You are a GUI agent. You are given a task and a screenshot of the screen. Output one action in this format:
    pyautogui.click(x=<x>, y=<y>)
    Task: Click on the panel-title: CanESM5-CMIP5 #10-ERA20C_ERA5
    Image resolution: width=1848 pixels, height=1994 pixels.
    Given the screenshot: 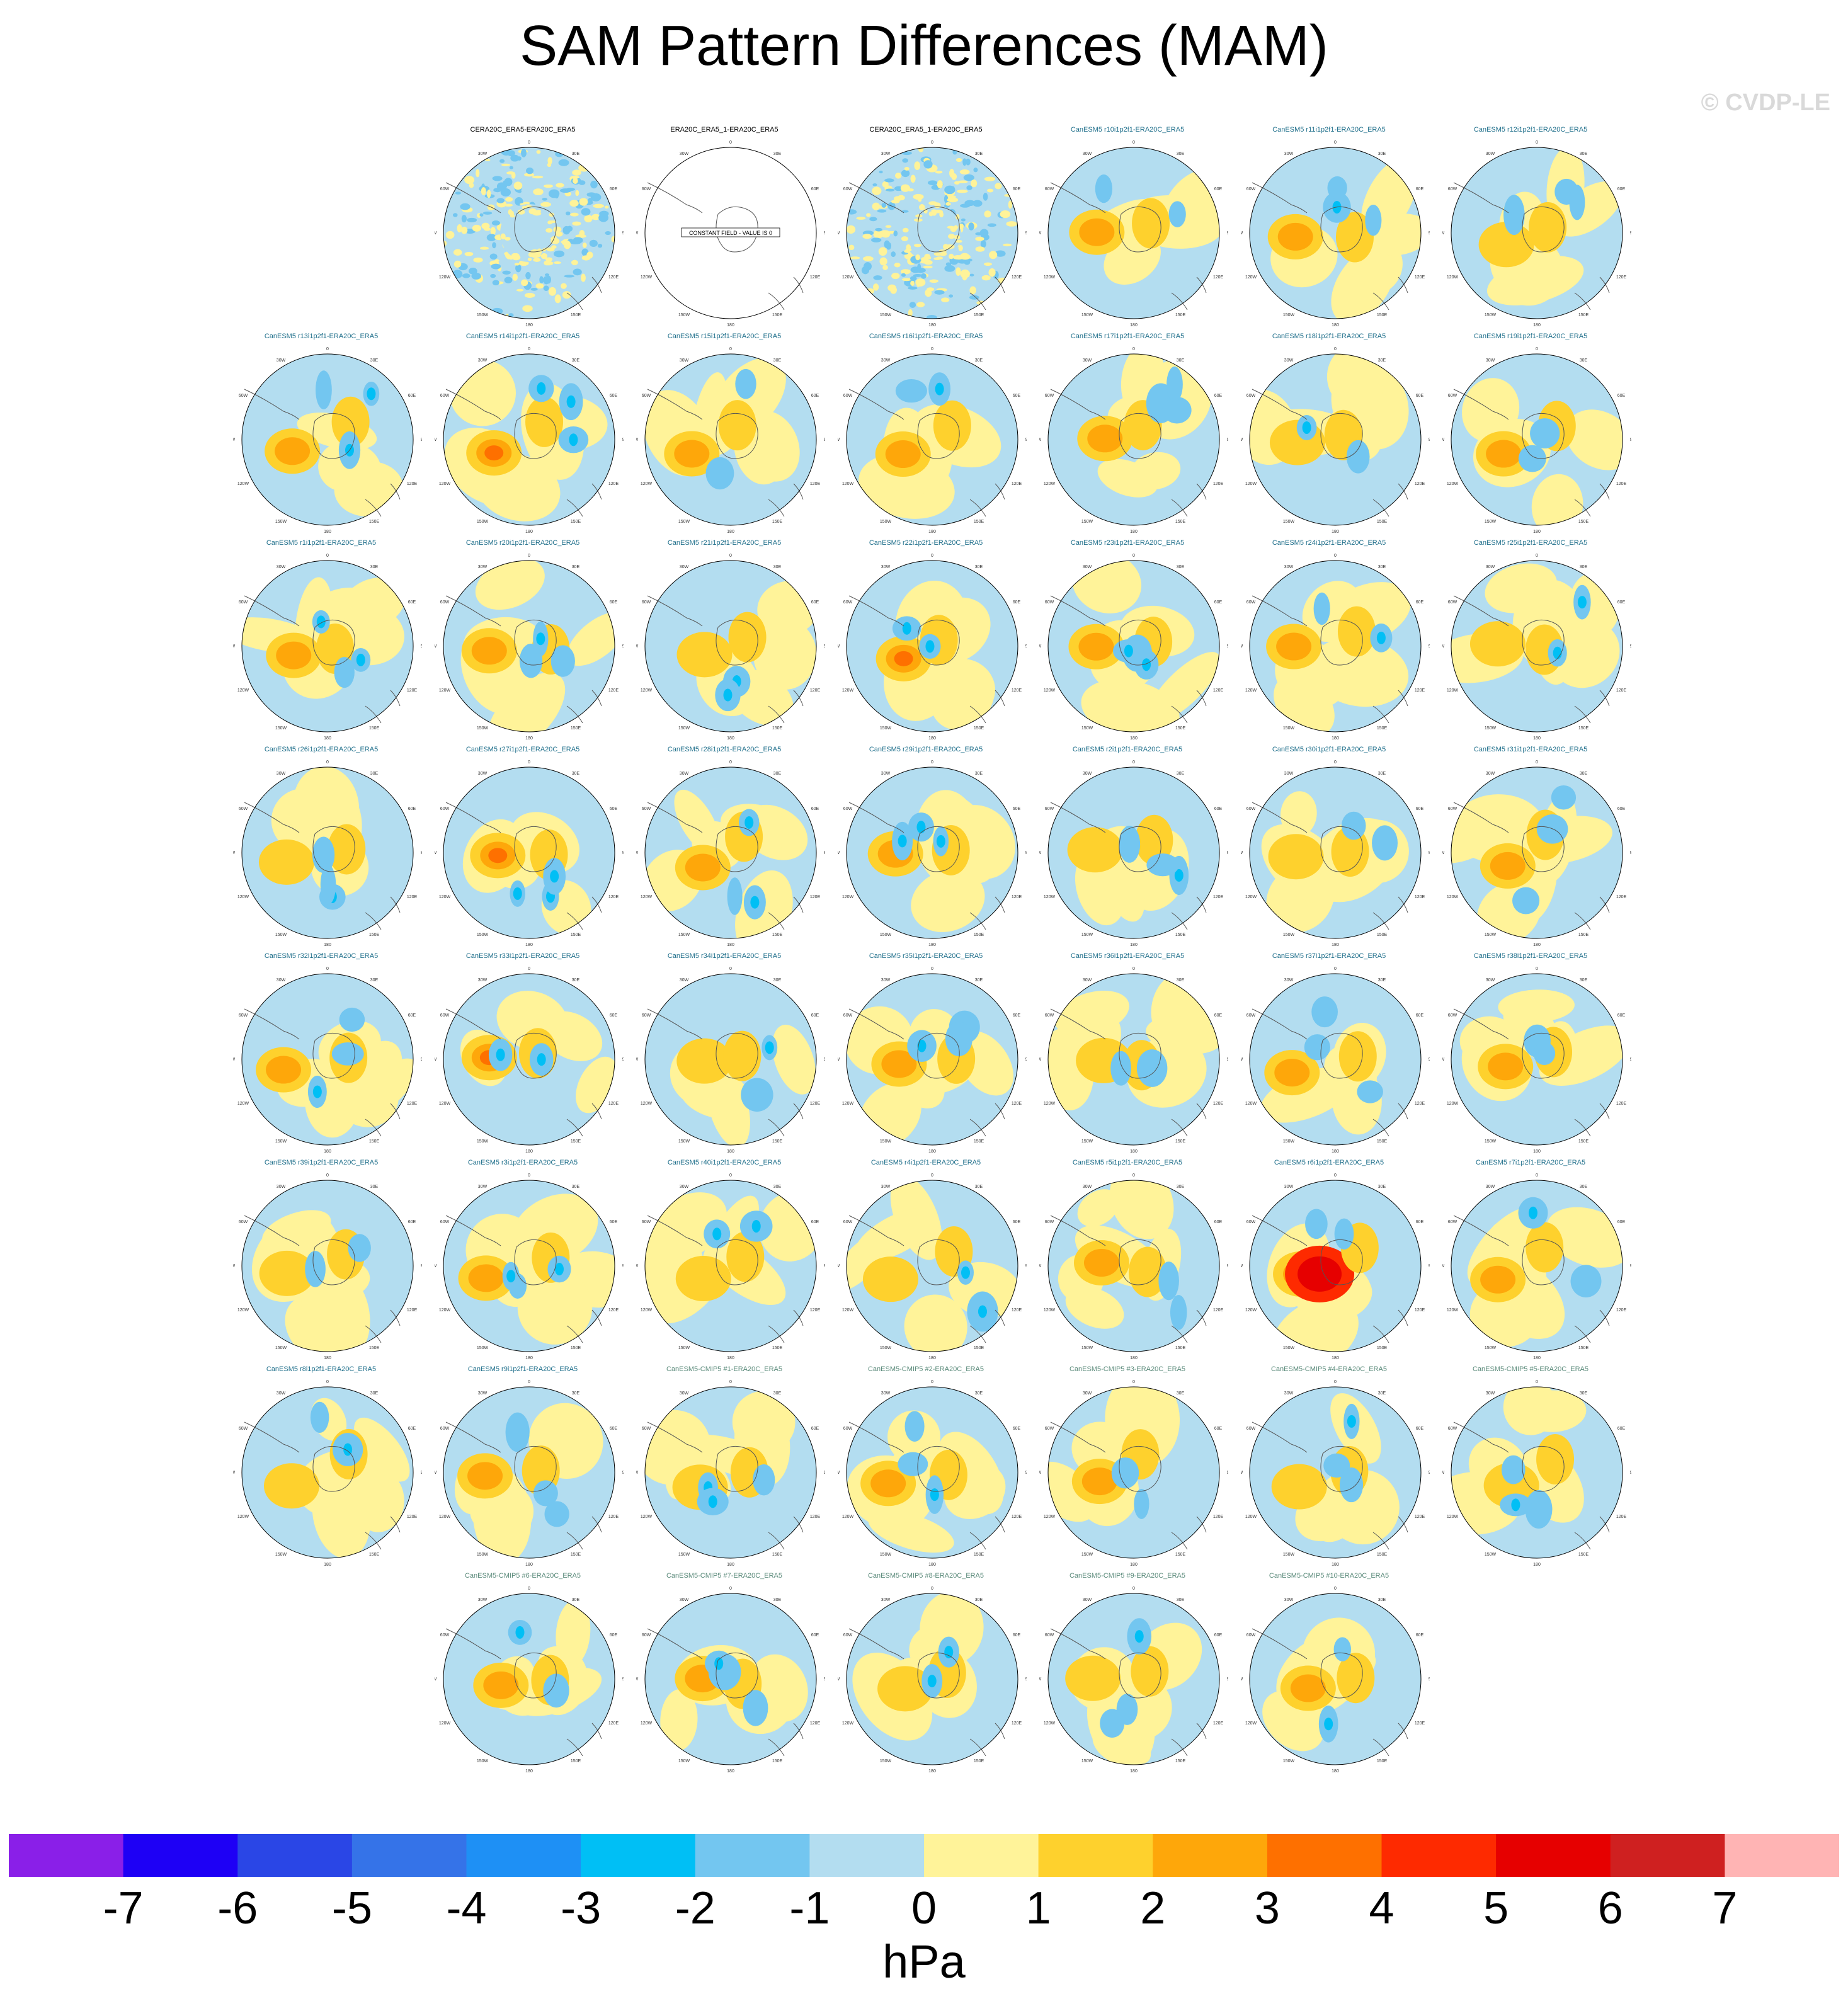 What is the action you would take?
    pyautogui.click(x=1329, y=1576)
    